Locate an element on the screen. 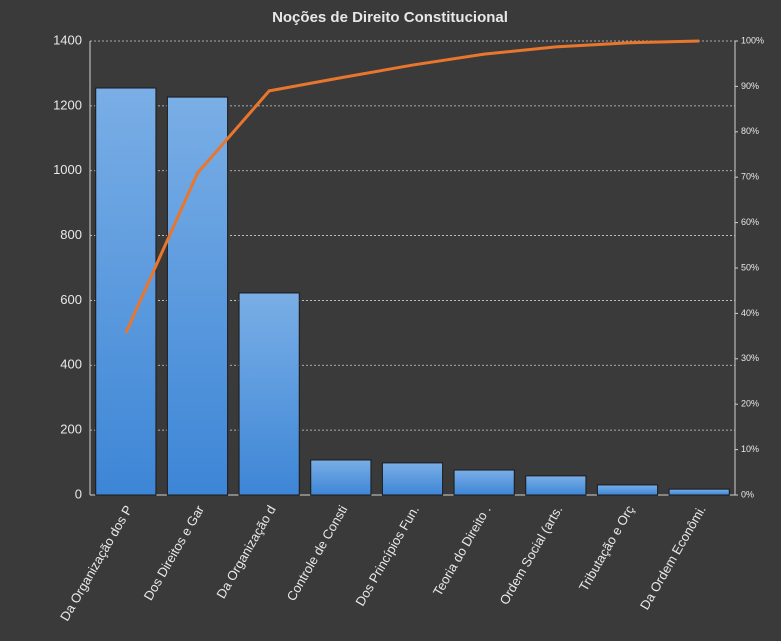 The height and width of the screenshot is (641, 781). y2-tick-label: 30% is located at coordinates (750, 358).